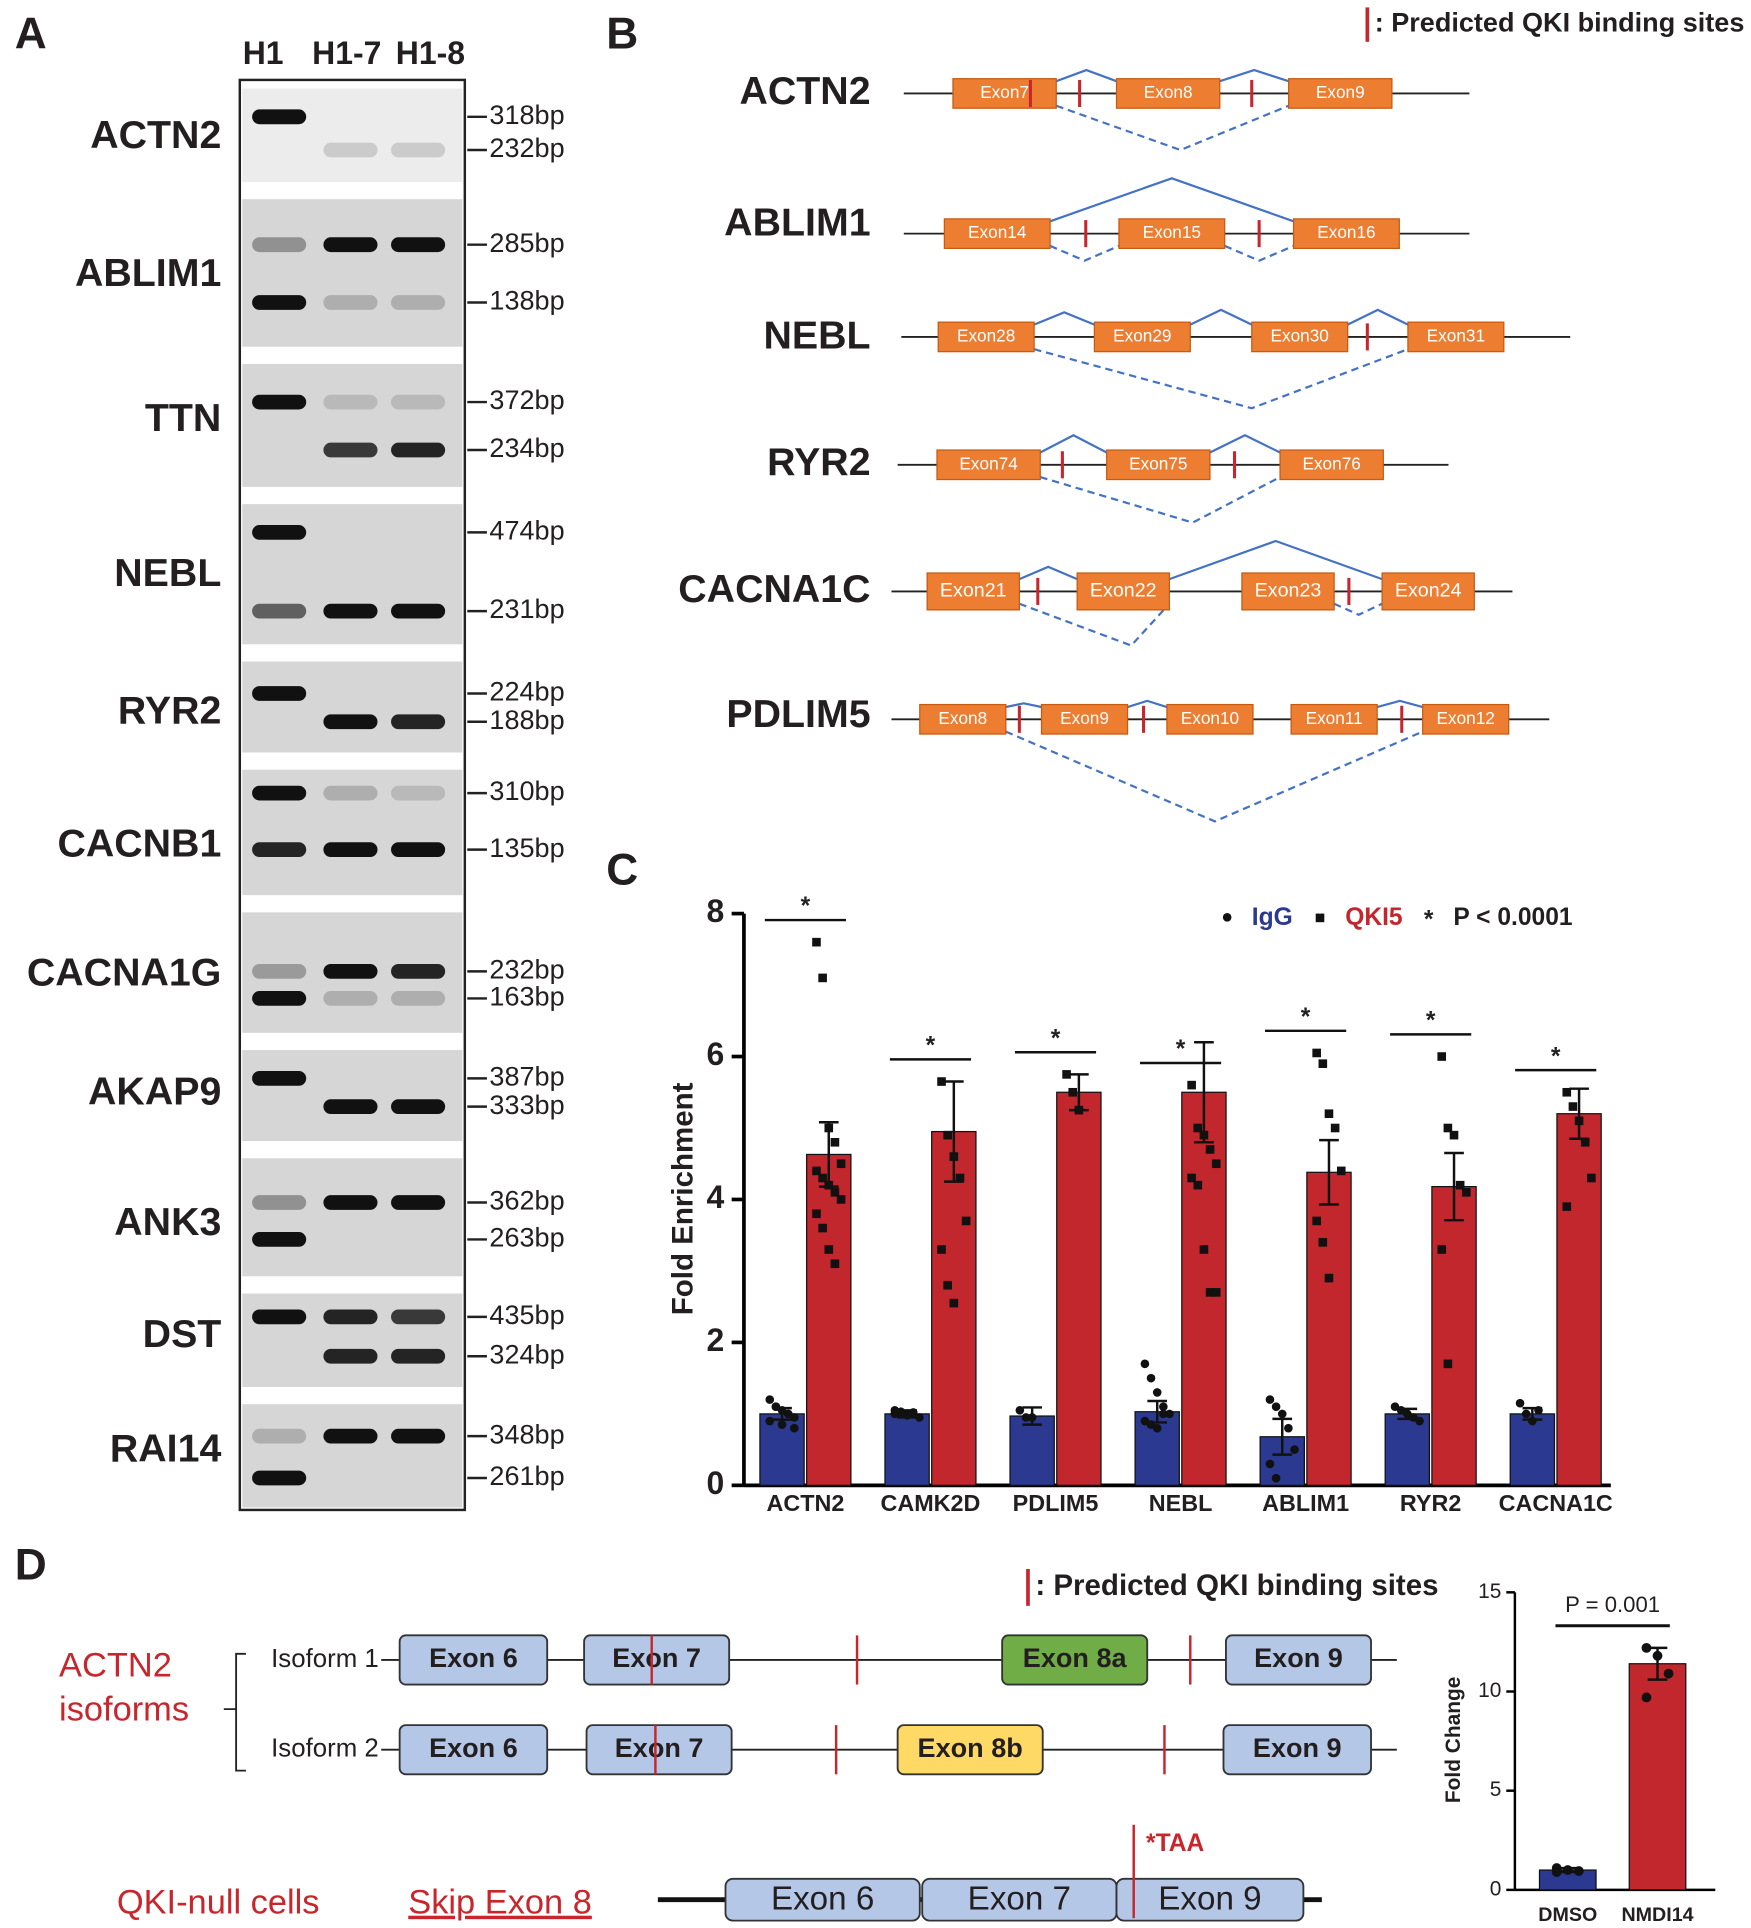  I want to click on condition-label: QKI-null cells, so click(218, 1903).